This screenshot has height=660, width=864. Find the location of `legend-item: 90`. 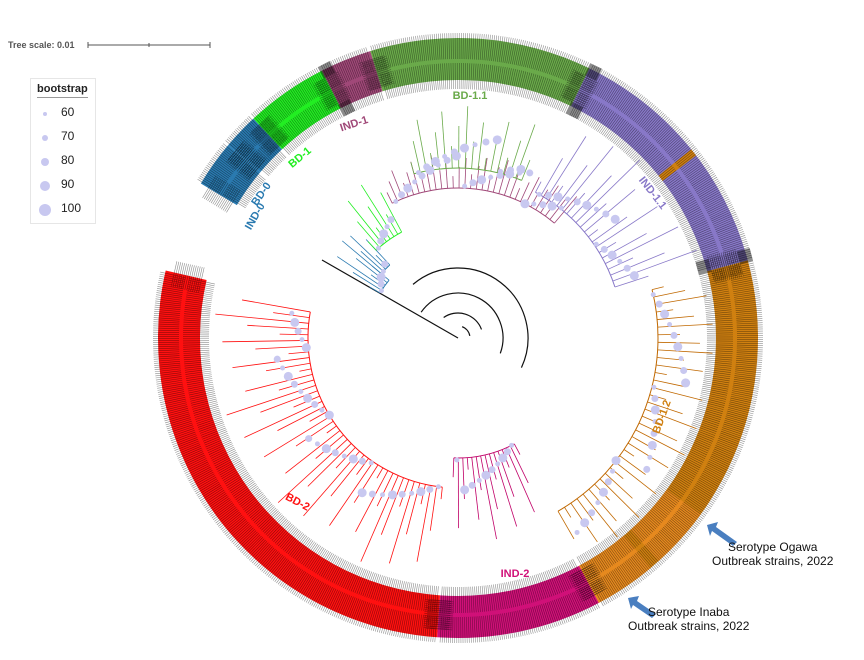

legend-item: 90 is located at coordinates (63, 187).